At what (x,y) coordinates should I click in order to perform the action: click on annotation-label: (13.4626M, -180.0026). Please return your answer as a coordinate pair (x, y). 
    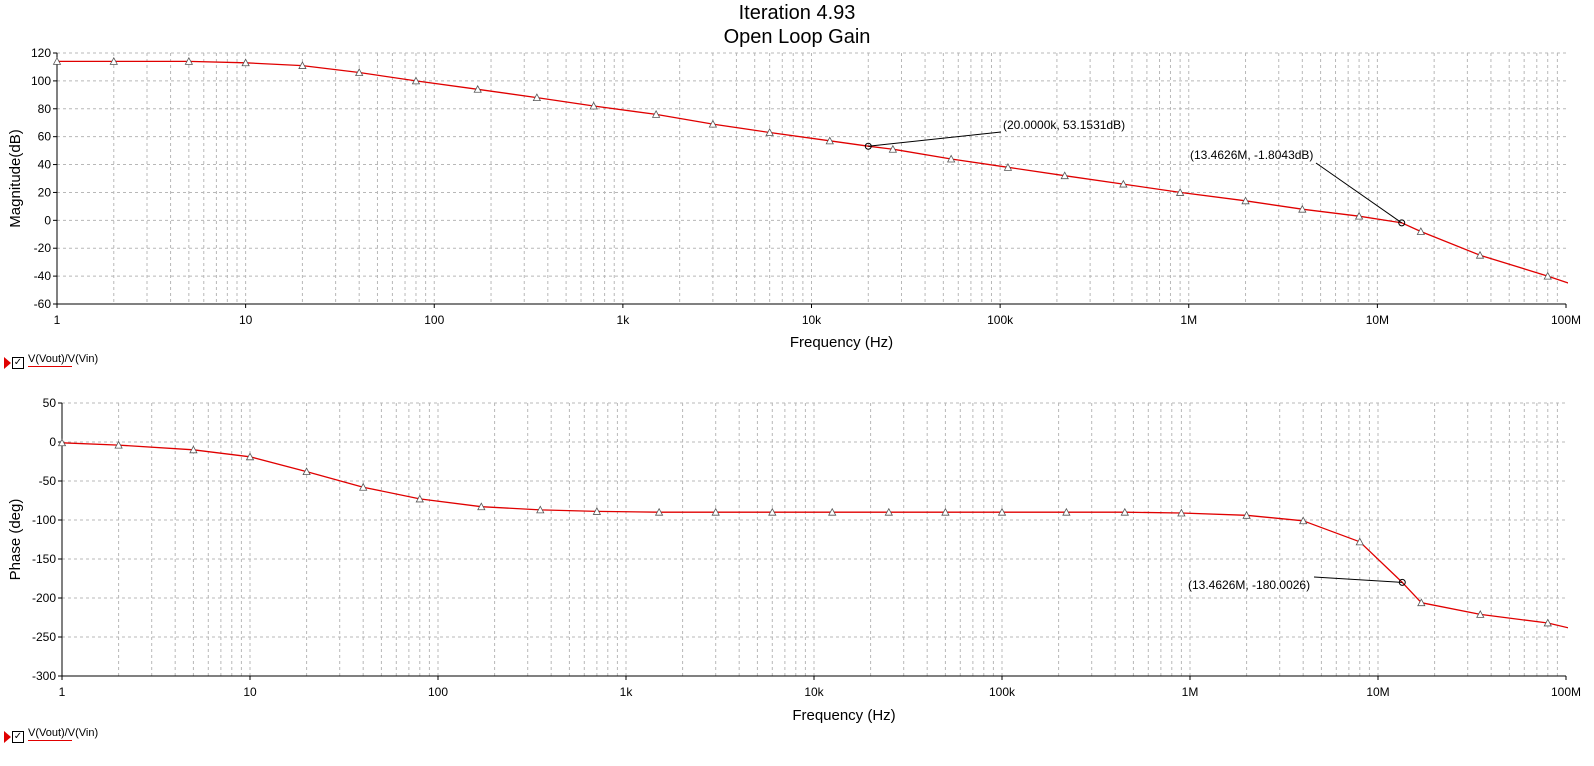
    Looking at the image, I should click on (1249, 585).